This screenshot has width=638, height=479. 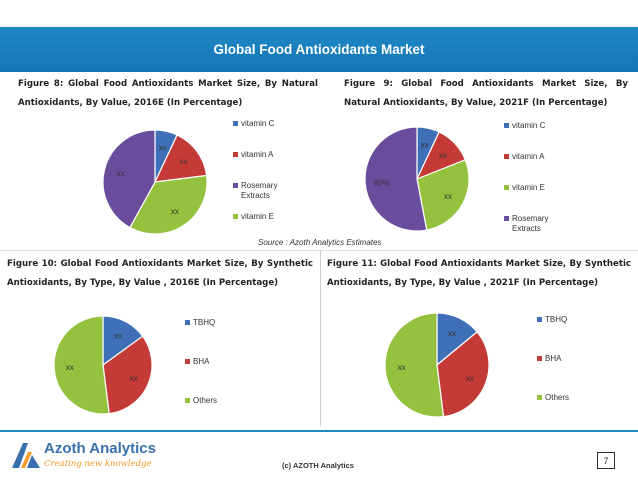 I want to click on legend-label-2-others: Others, so click(x=205, y=400).